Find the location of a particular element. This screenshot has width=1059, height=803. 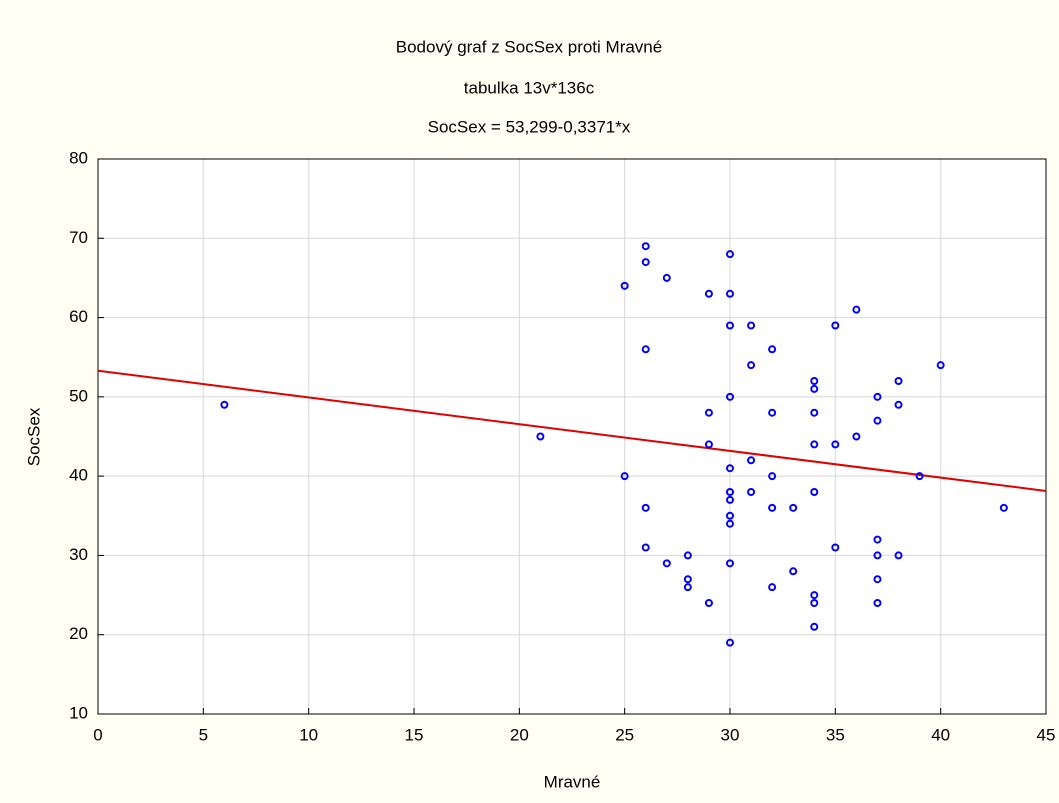

trend-line is located at coordinates (572, 430).